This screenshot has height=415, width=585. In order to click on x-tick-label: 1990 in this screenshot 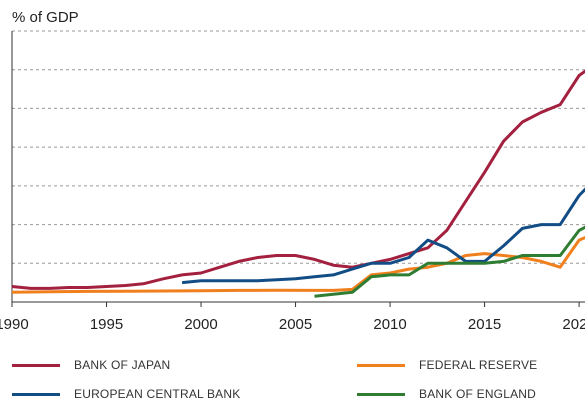, I will do `click(14, 324)`.